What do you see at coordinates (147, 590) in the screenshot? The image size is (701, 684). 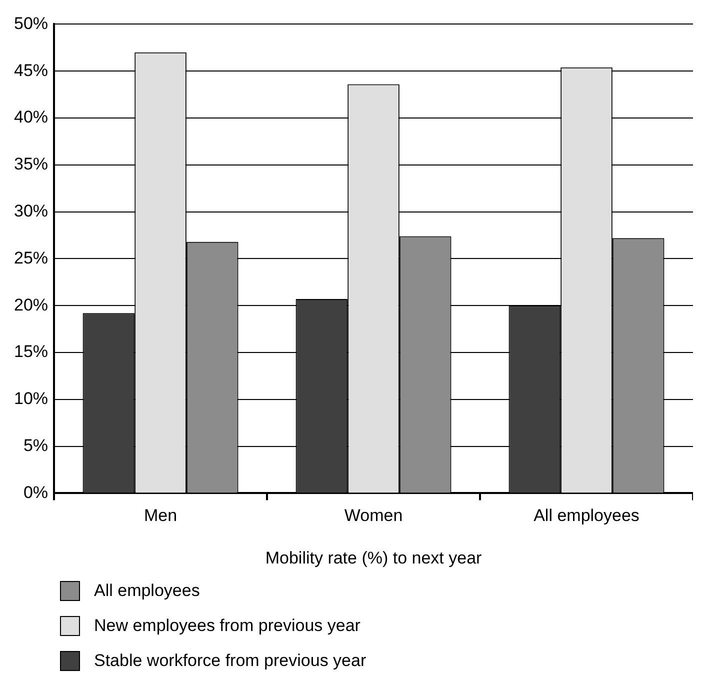 I see `legend-label: All employees` at bounding box center [147, 590].